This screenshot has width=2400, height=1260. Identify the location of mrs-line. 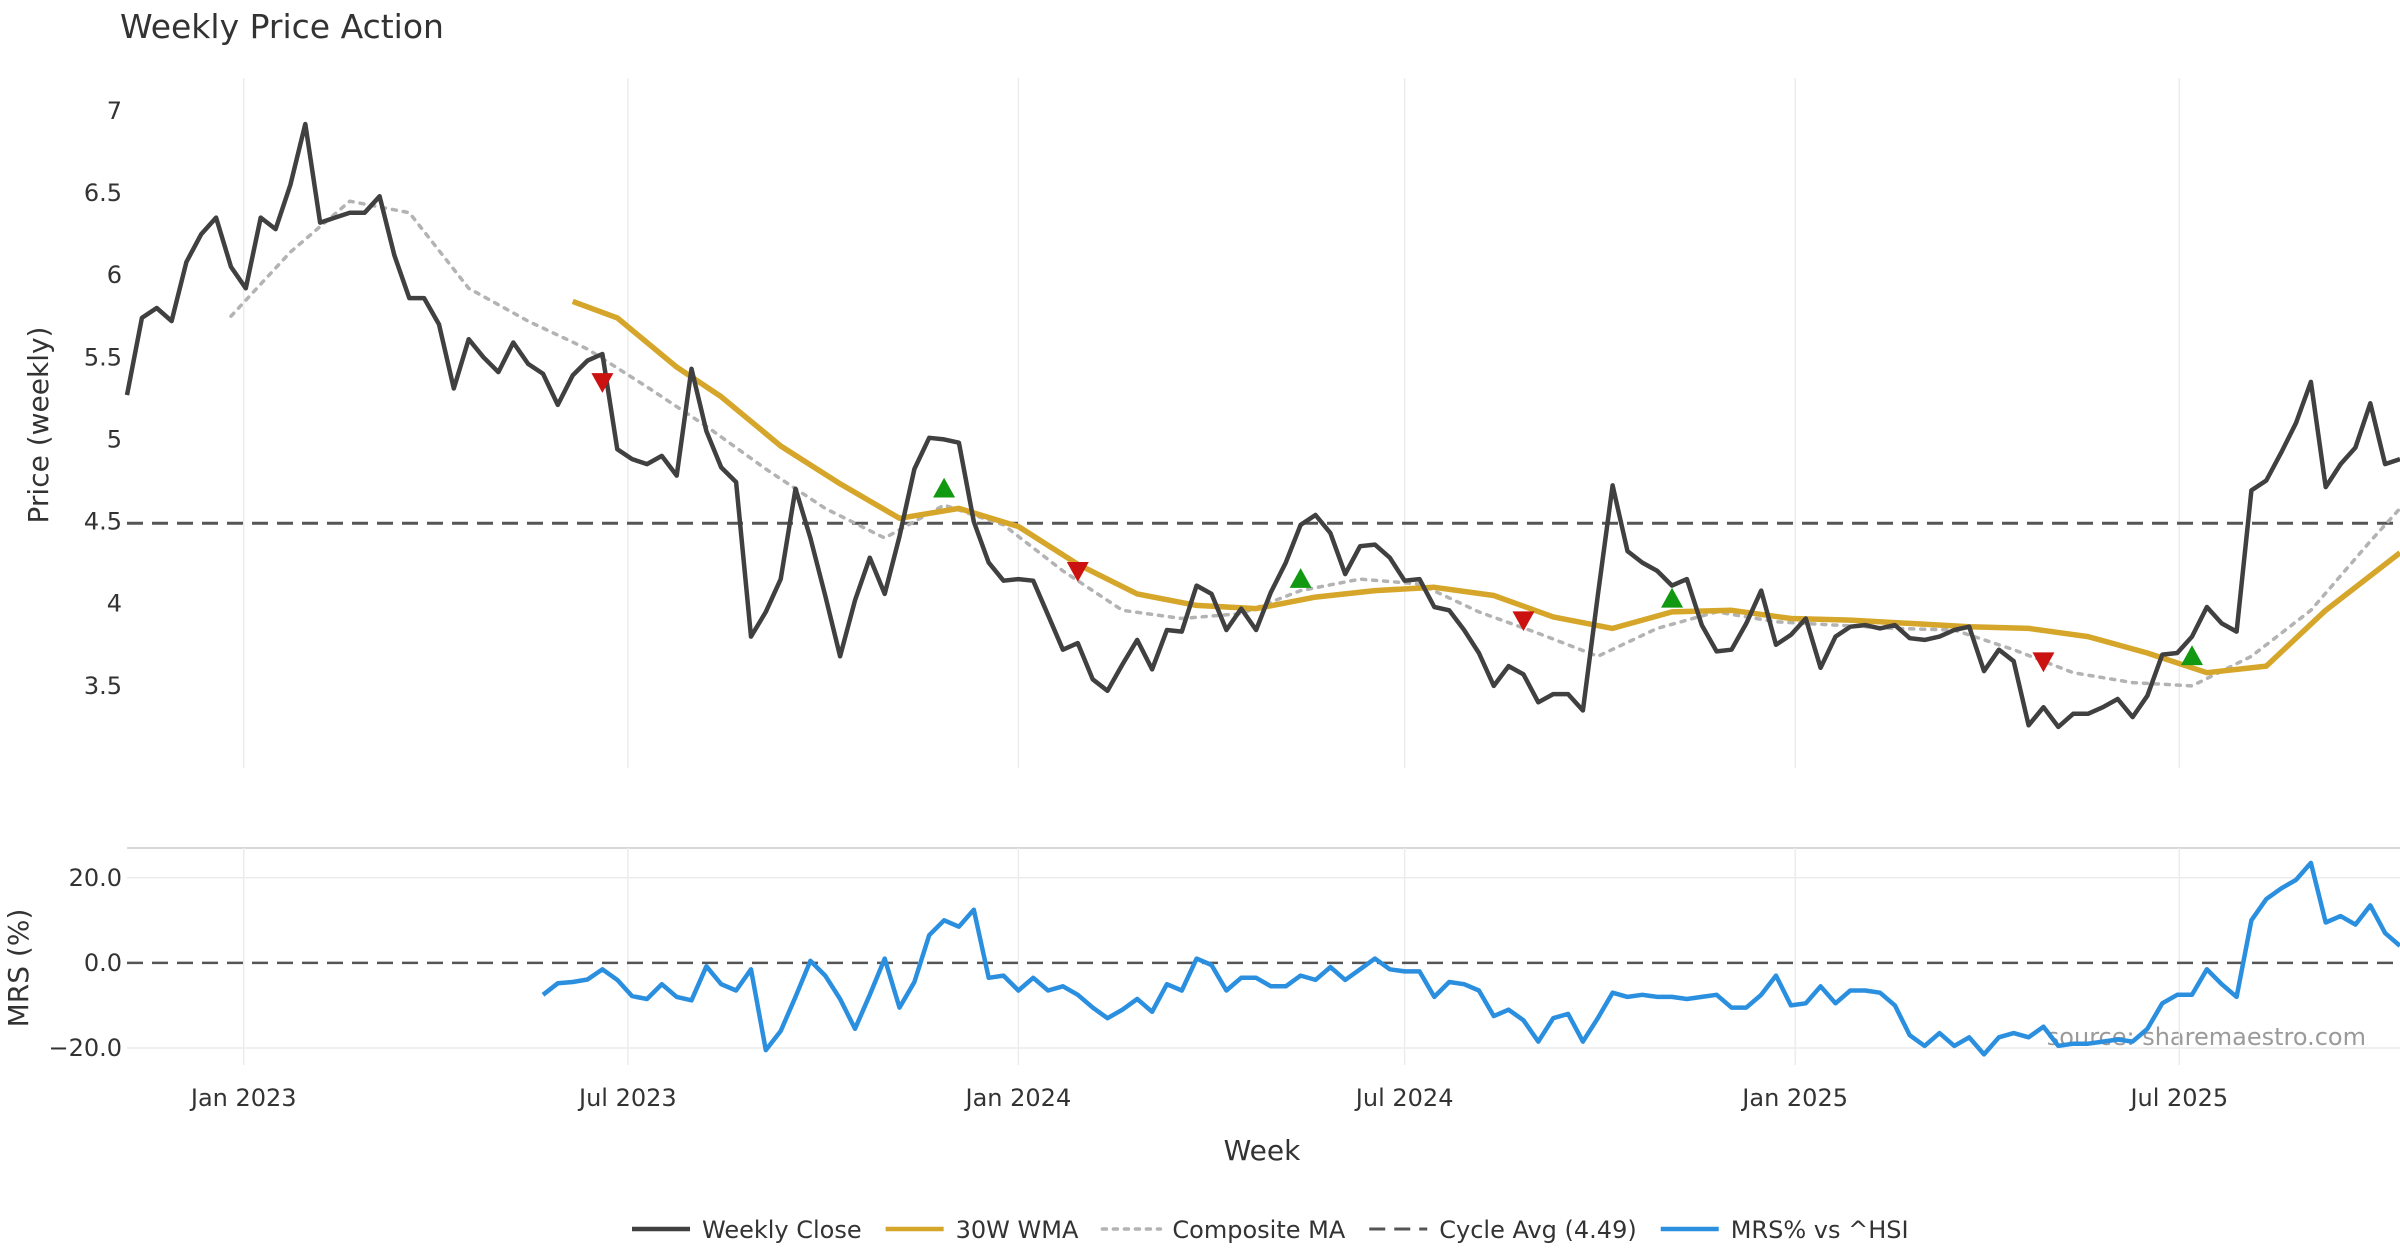
(1470, 958).